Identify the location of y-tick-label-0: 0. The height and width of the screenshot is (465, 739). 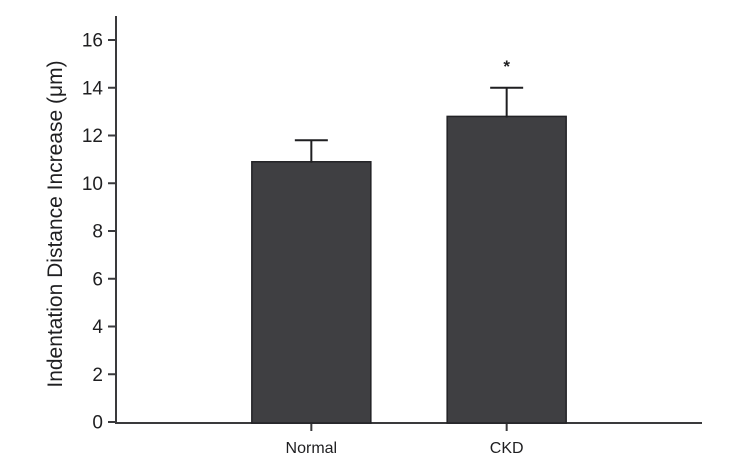
(97, 423).